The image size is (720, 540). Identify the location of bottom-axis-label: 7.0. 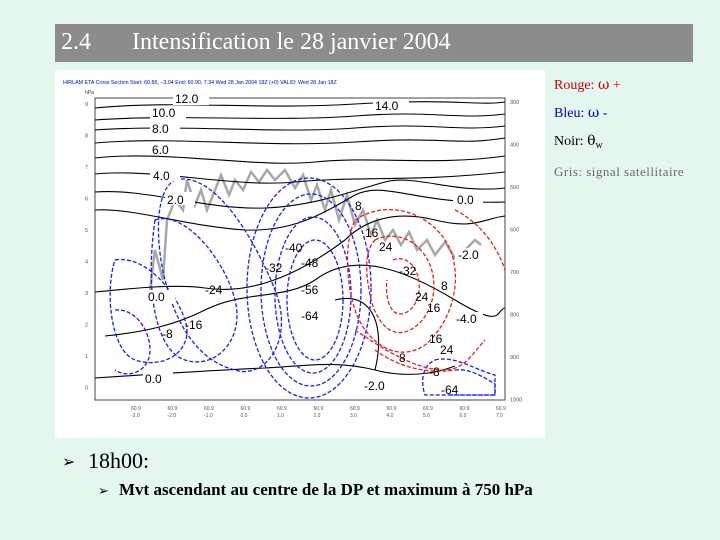
(499, 416).